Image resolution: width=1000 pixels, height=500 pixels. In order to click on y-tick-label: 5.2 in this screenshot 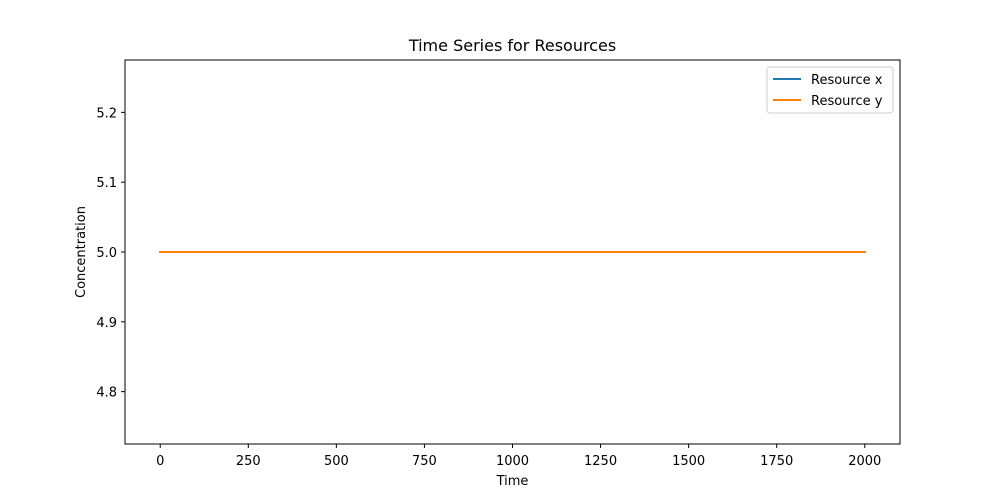, I will do `click(106, 113)`.